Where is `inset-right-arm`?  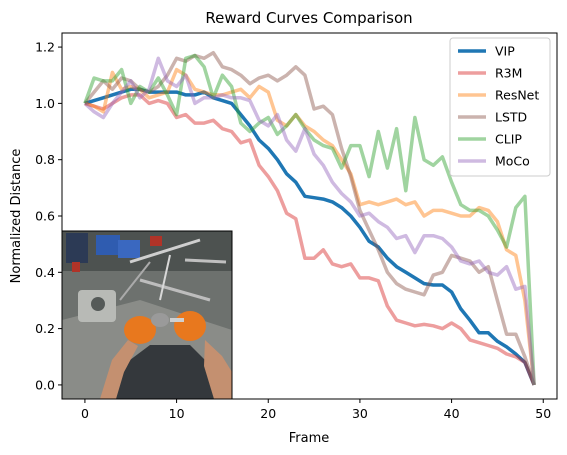 inset-right-arm is located at coordinates (218, 369).